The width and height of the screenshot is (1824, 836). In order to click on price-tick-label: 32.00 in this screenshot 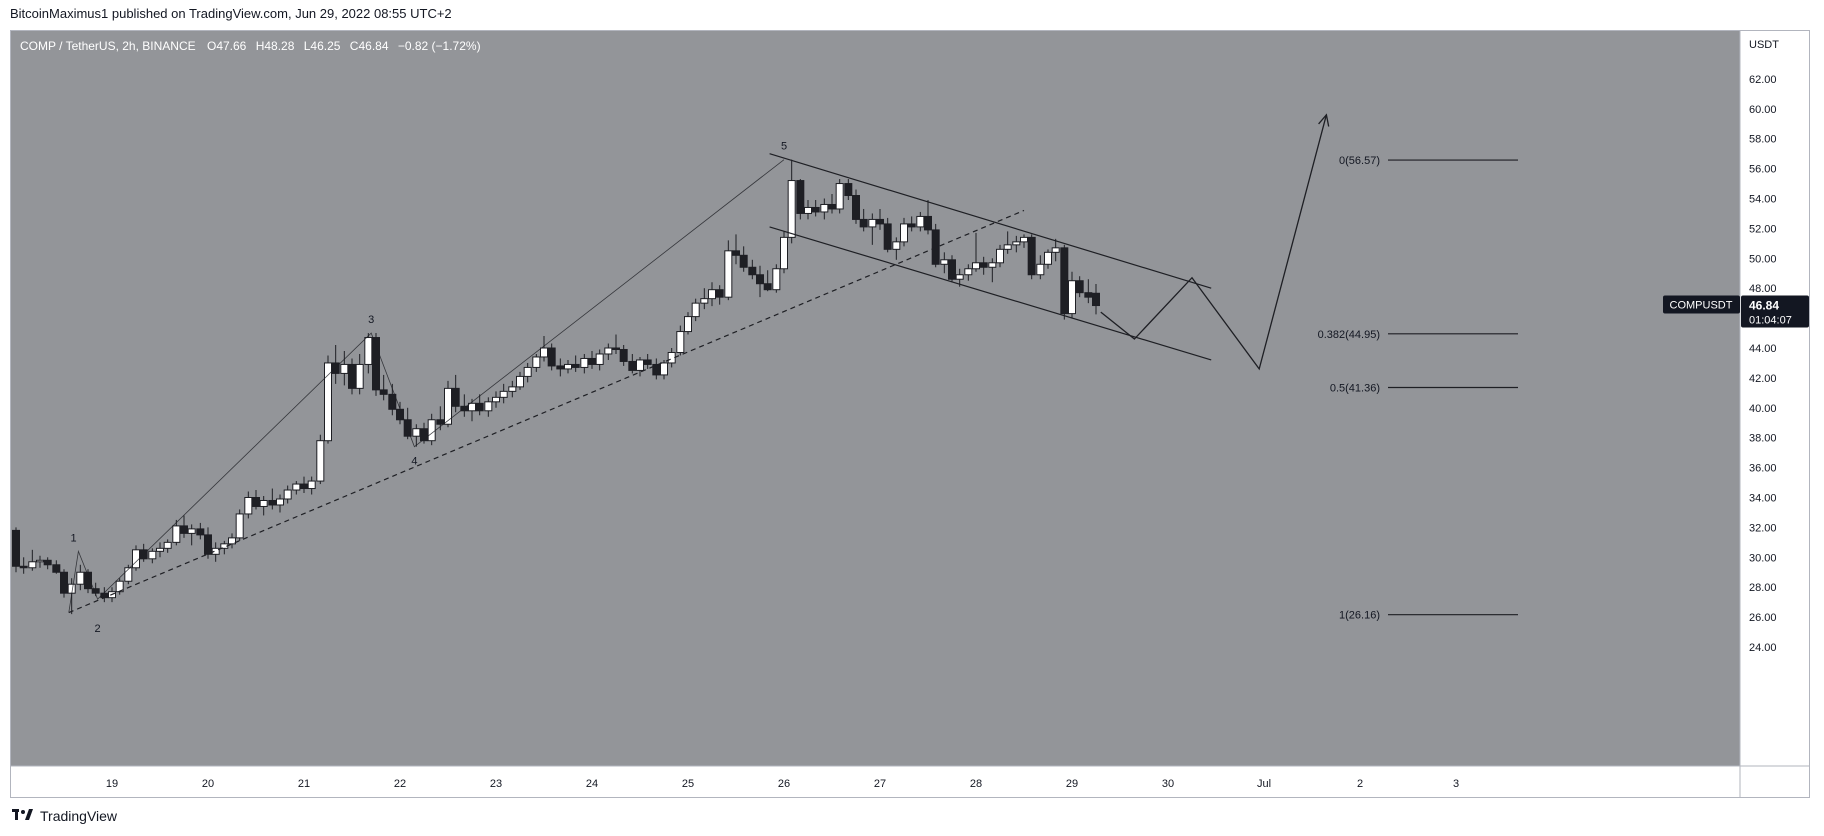, I will do `click(1763, 528)`.